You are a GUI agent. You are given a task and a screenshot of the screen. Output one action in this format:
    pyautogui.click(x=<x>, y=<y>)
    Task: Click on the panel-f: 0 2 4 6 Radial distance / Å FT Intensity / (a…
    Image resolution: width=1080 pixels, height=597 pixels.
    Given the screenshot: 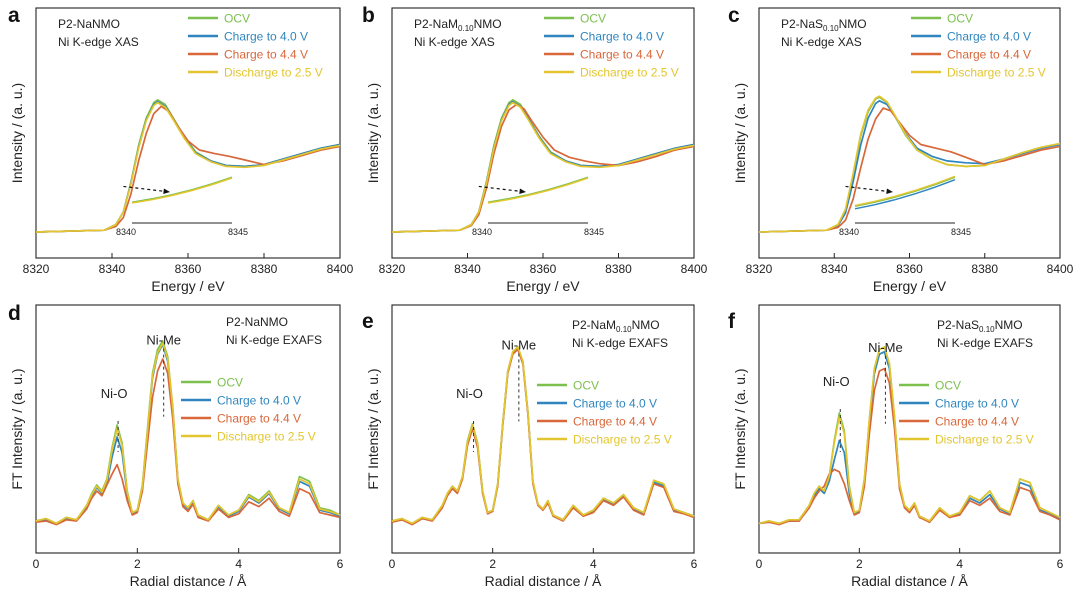 What is the action you would take?
    pyautogui.click(x=896, y=446)
    